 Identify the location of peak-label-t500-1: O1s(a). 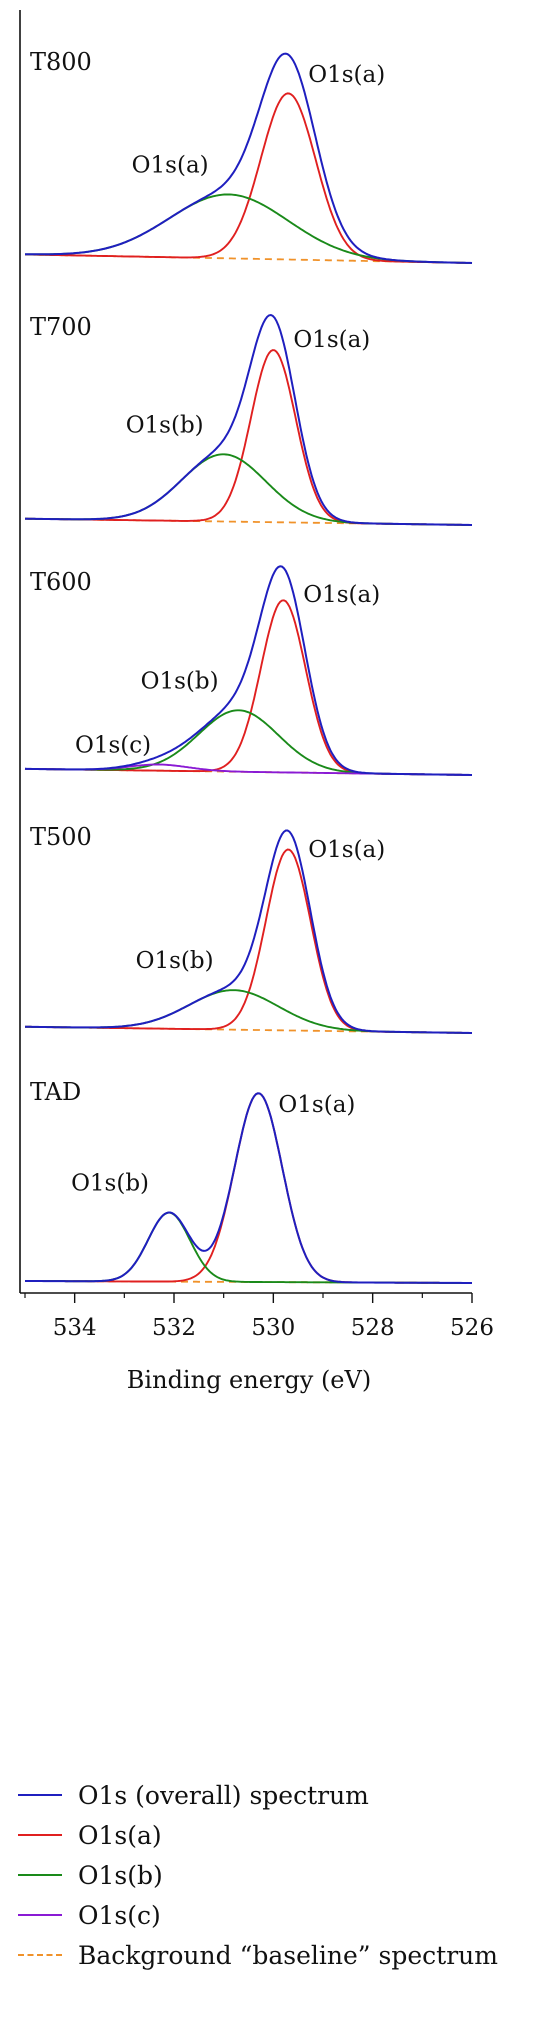
(346, 850).